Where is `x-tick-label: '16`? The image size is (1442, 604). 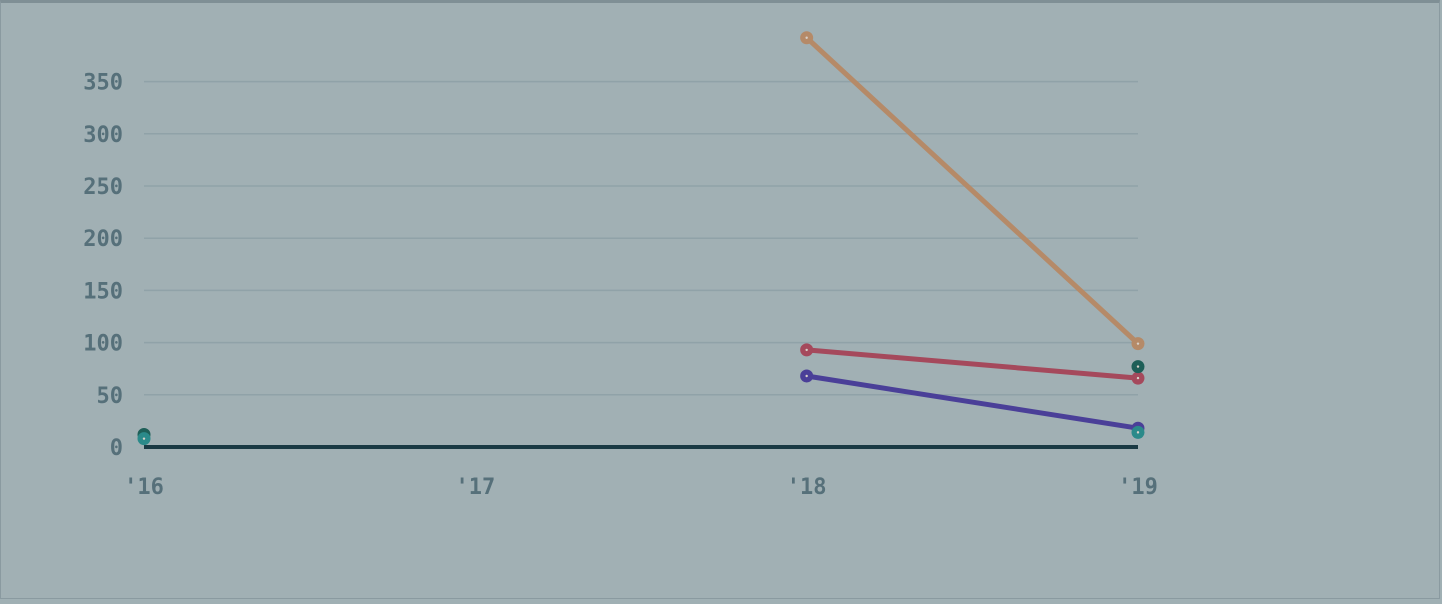
x-tick-label: '16 is located at coordinates (144, 487).